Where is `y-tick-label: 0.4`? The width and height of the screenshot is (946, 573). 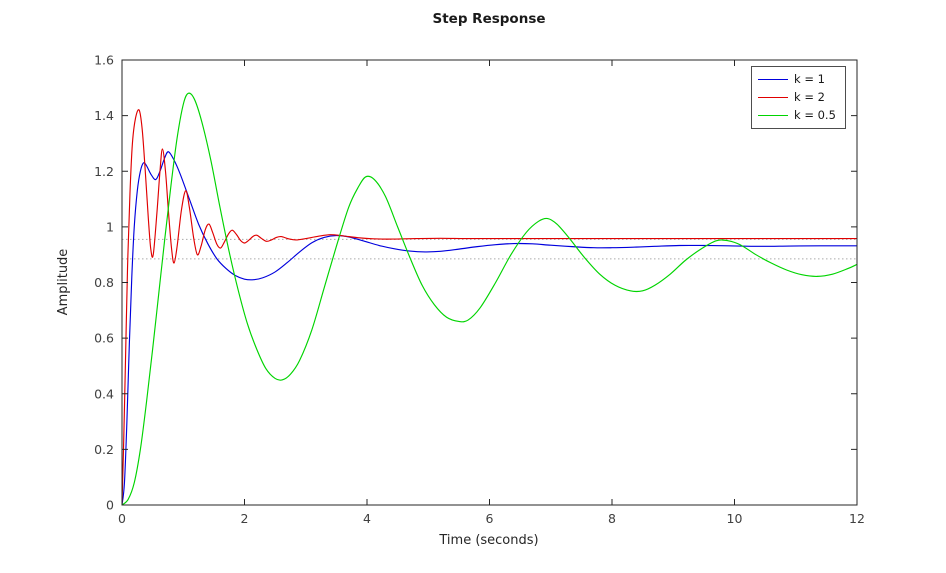 y-tick-label: 0.4 is located at coordinates (104, 393).